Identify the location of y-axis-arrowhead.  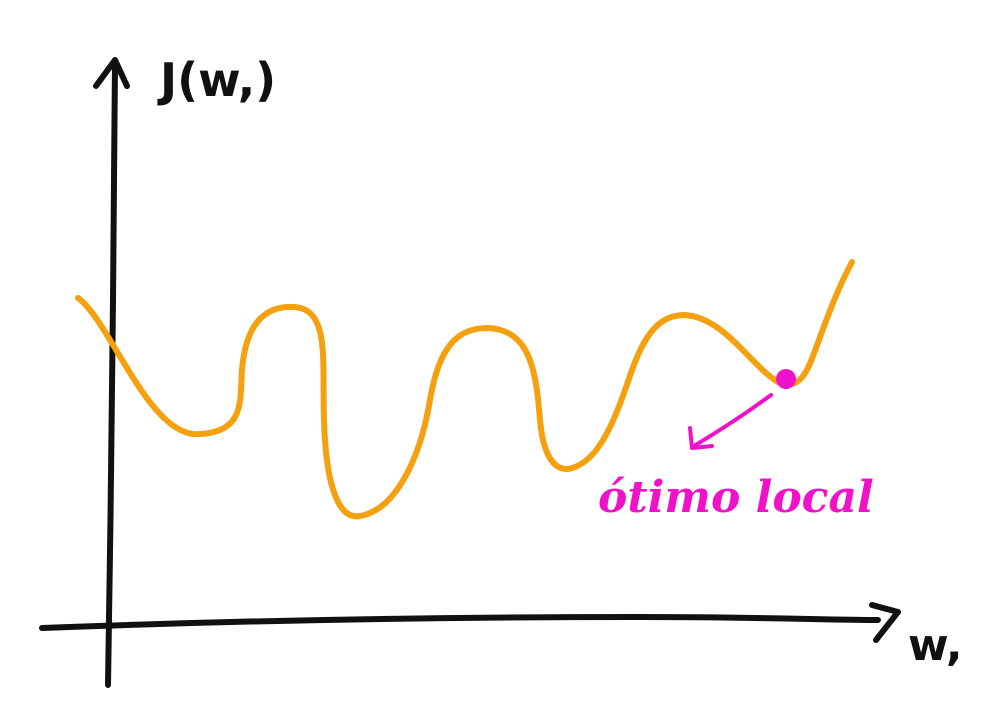
(111, 73).